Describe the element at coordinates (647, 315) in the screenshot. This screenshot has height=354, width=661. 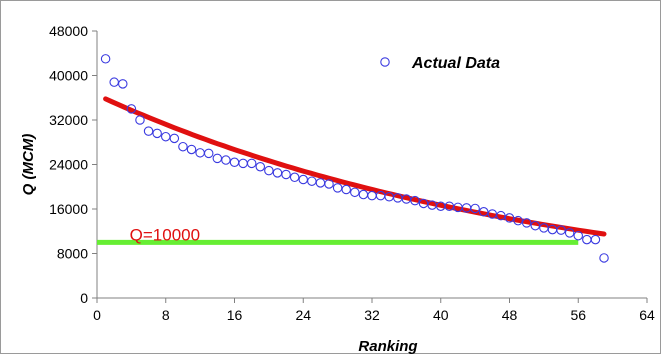
I see `x-tick-label: 64` at that location.